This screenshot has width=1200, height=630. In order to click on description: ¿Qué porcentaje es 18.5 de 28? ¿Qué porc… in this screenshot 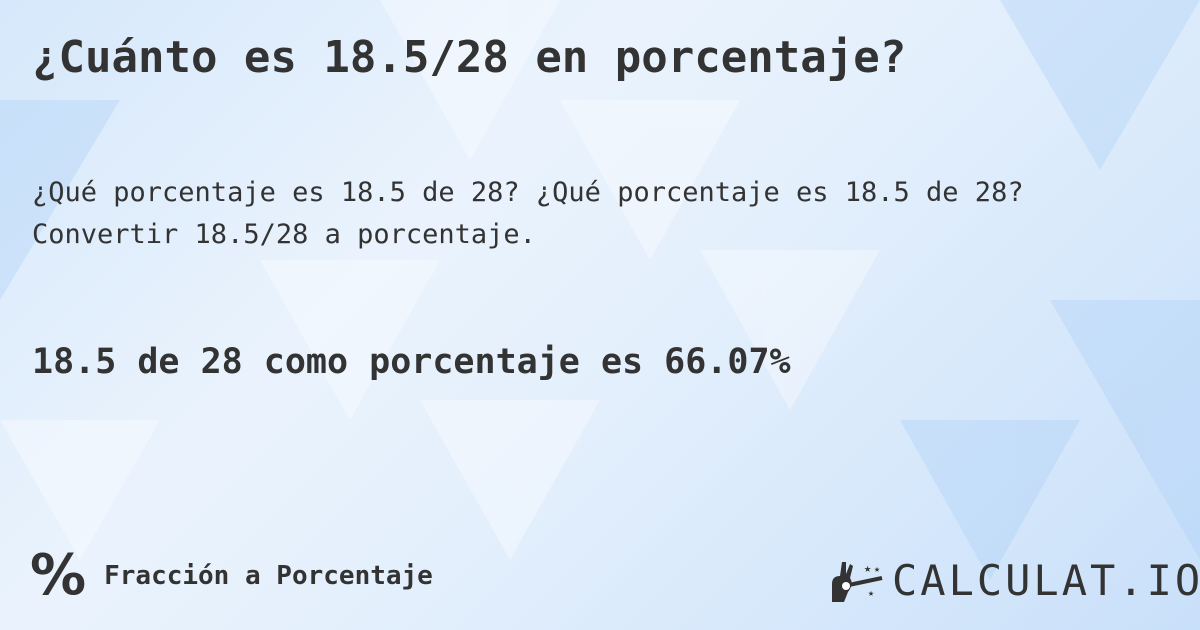, I will do `click(528, 213)`.